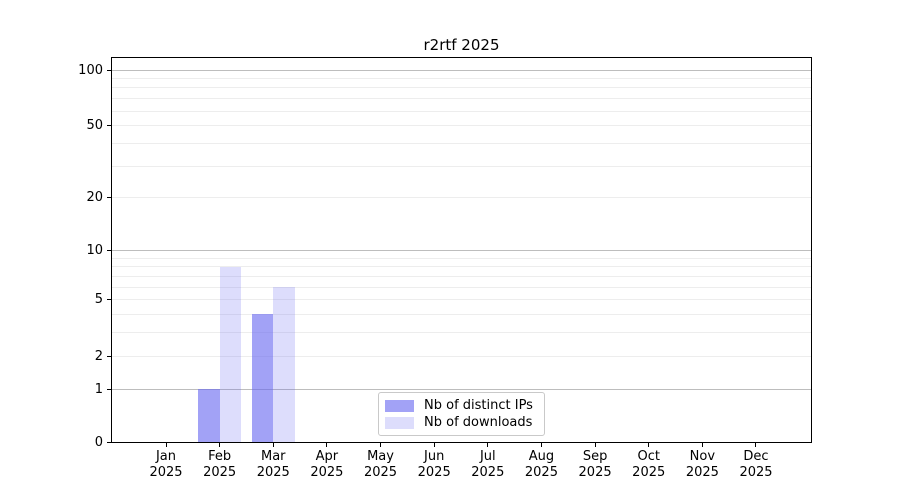  Describe the element at coordinates (488, 464) in the screenshot. I see `x-tick-label: Jul 2025` at that location.